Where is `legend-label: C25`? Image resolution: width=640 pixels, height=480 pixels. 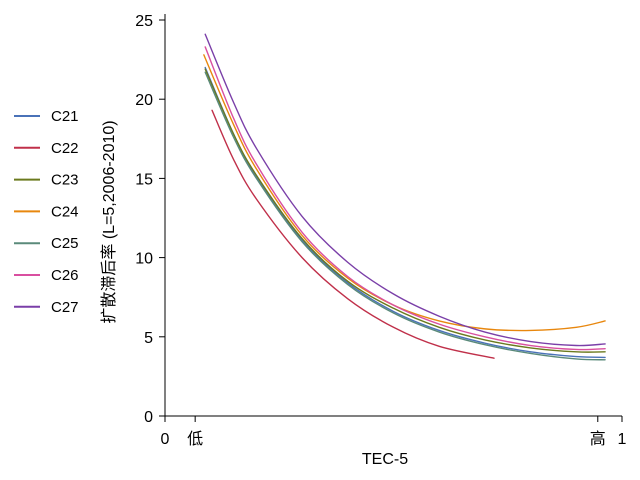
legend-label: C25 is located at coordinates (65, 243).